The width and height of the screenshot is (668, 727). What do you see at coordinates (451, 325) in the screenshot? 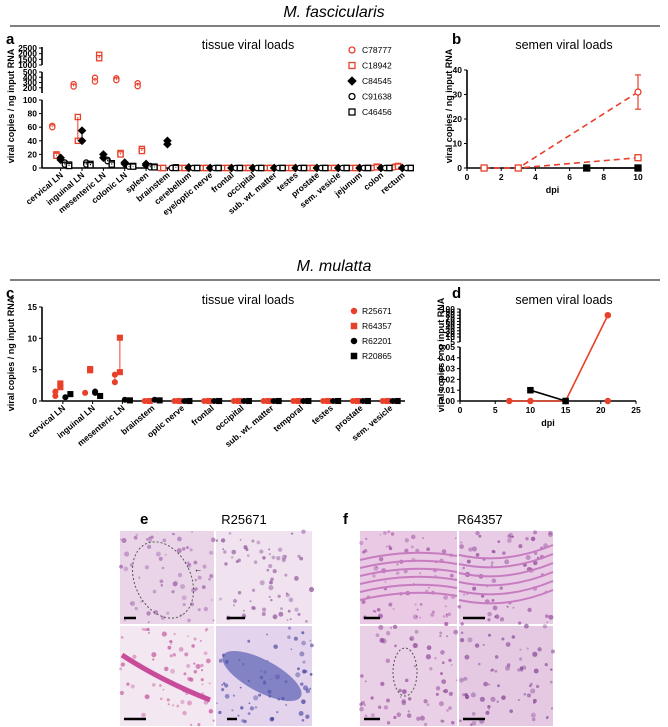
I see `d-ytick-label: 50` at bounding box center [451, 325].